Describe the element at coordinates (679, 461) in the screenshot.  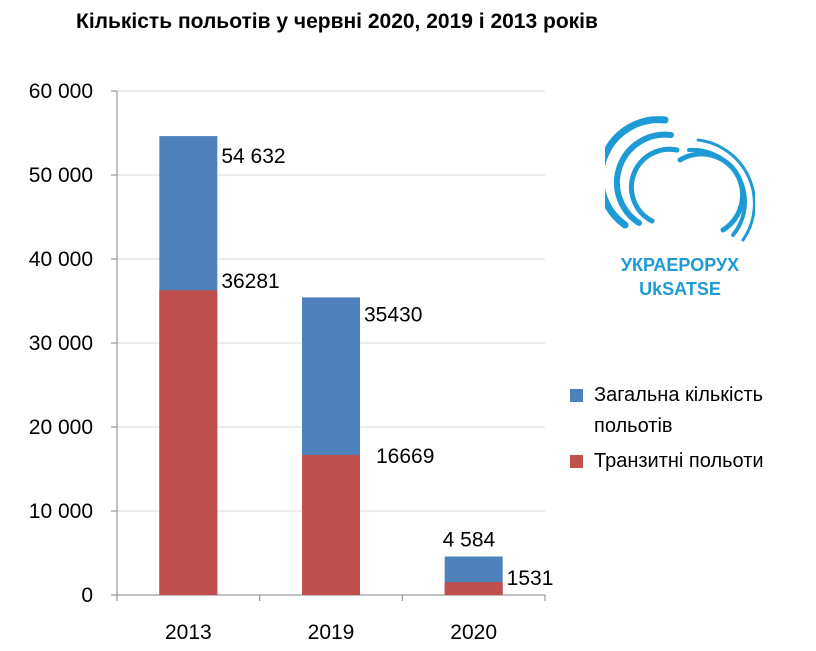
I see `legend-label-transit: Транзитні польоти` at that location.